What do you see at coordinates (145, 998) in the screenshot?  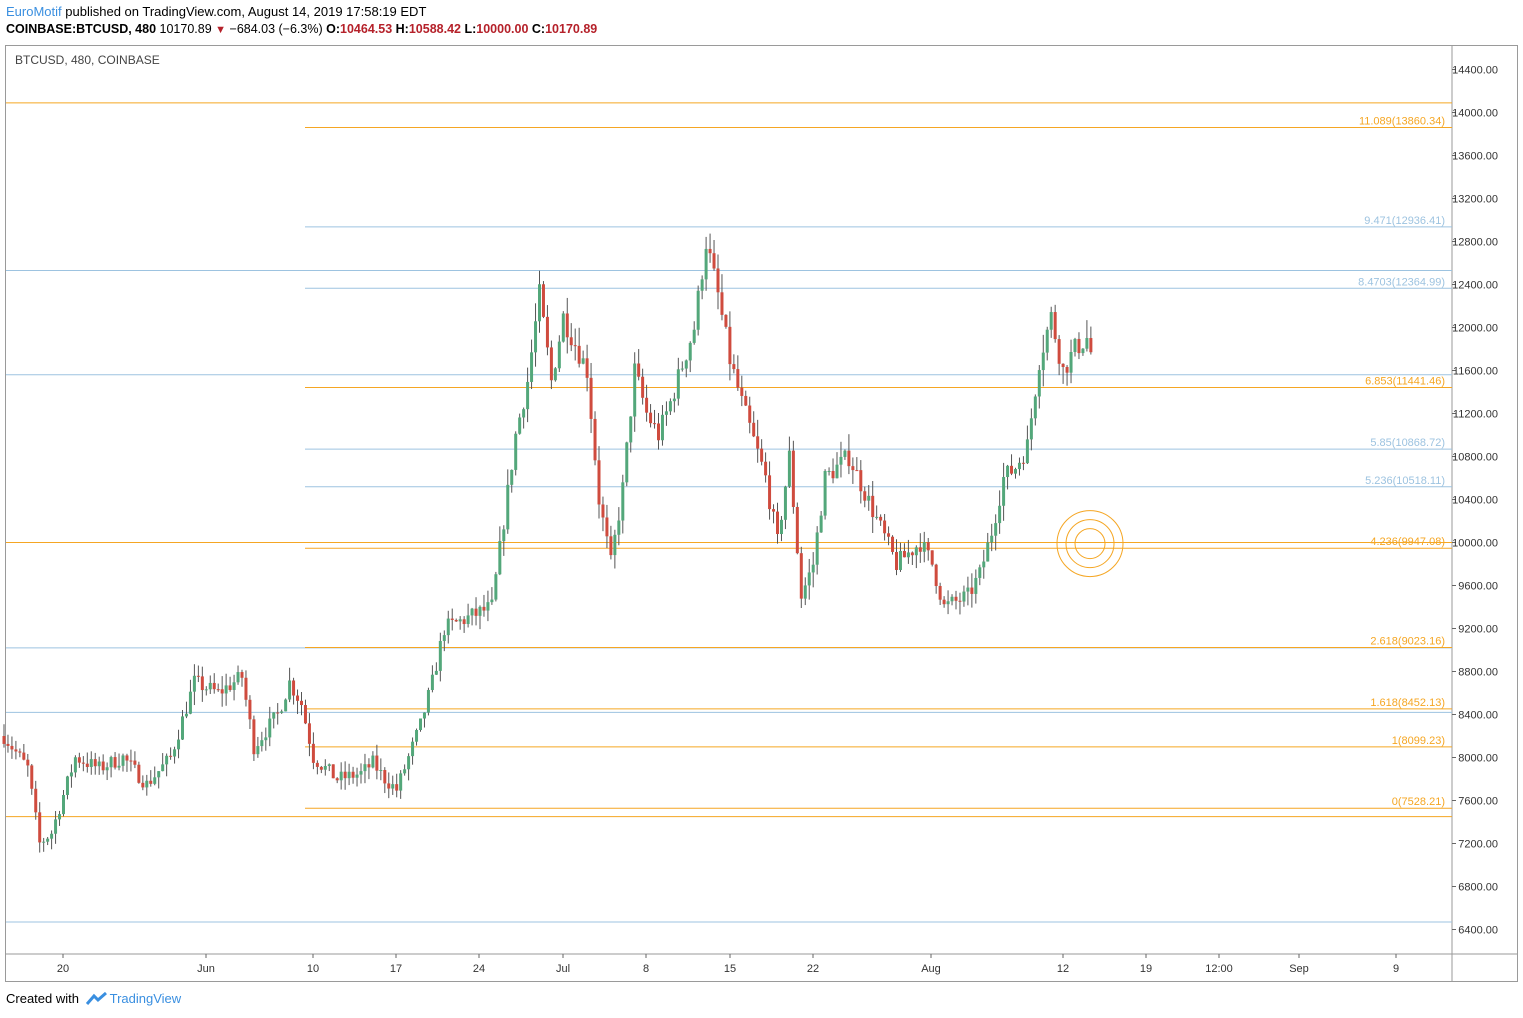 I see `tradingview-brand: TradingView` at bounding box center [145, 998].